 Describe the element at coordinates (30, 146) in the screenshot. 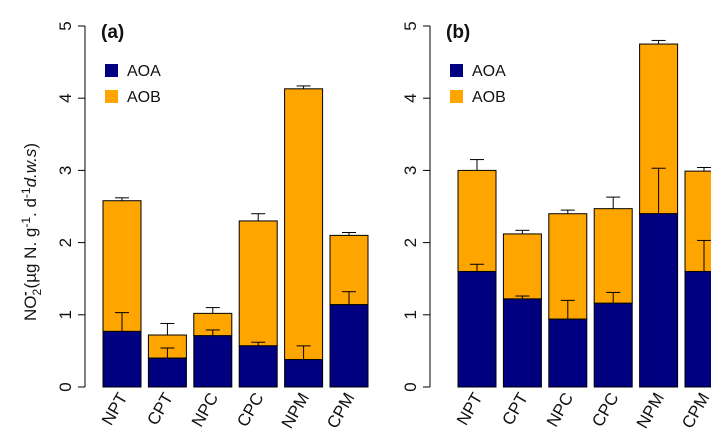

I see `ylabel-close: )` at that location.